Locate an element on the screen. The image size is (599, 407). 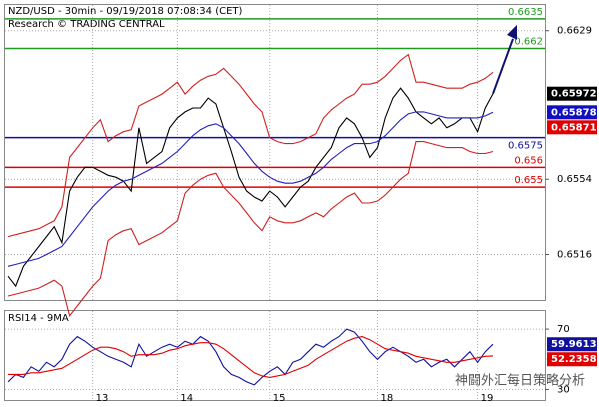
y-tick-label: 30 is located at coordinates (563, 389).